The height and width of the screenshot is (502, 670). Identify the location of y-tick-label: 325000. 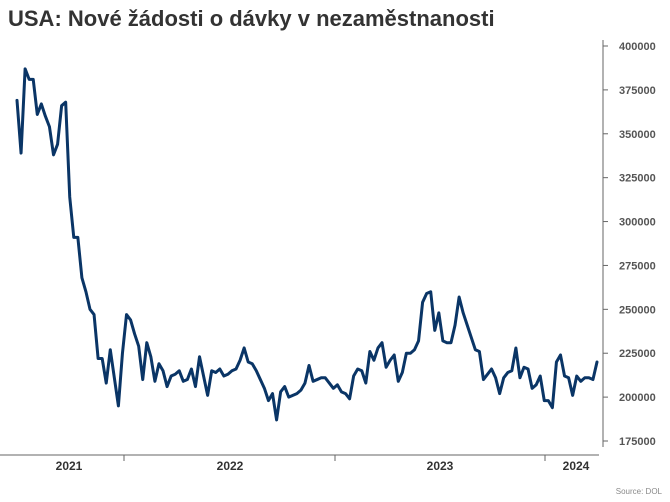
(637, 179).